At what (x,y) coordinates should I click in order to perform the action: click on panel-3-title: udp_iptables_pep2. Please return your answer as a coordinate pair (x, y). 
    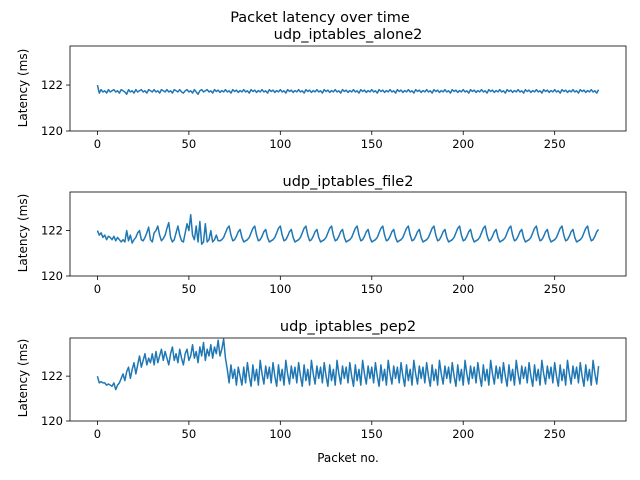
    Looking at the image, I should click on (348, 327).